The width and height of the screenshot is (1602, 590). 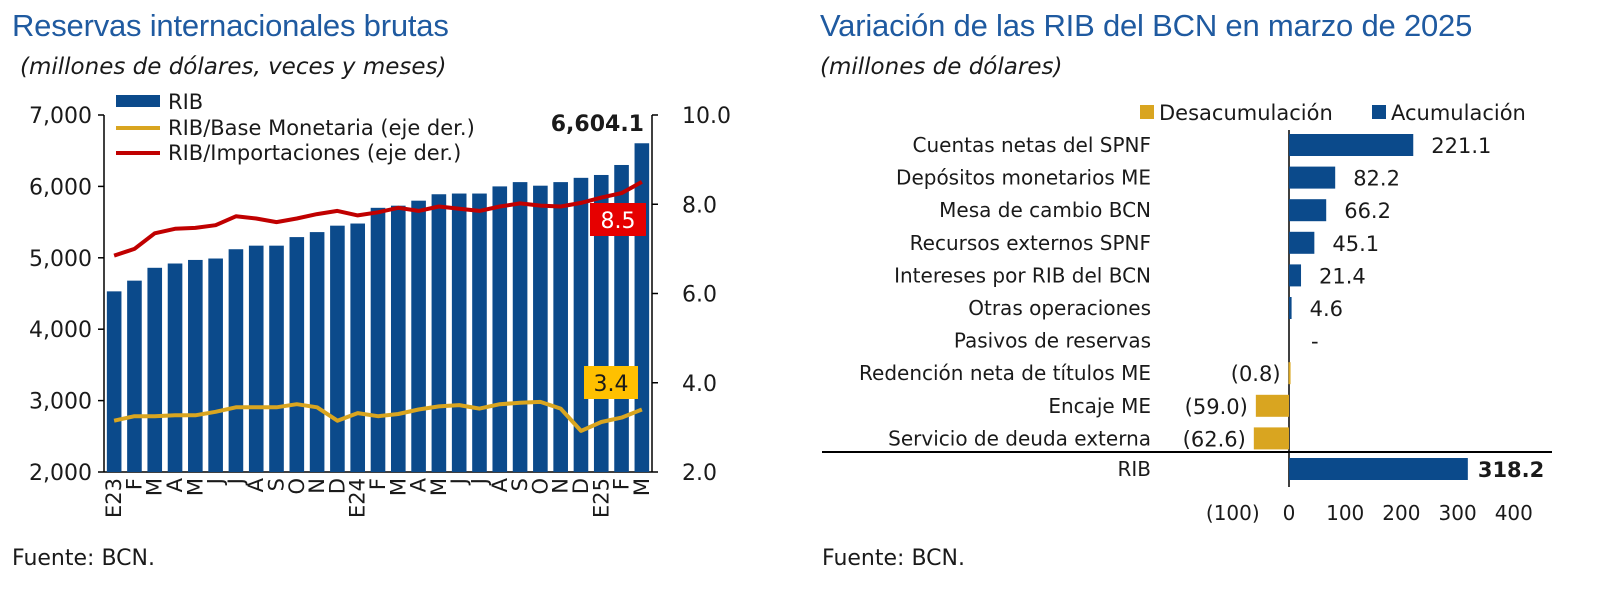 I want to click on category-label: Intereses por RIB del BCN, so click(x=1022, y=275).